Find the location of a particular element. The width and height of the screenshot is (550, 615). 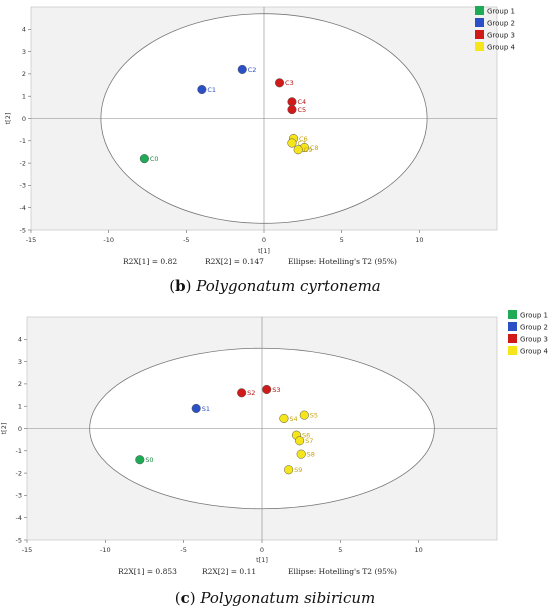

point-label-c3: C3 is located at coordinates (289, 83).